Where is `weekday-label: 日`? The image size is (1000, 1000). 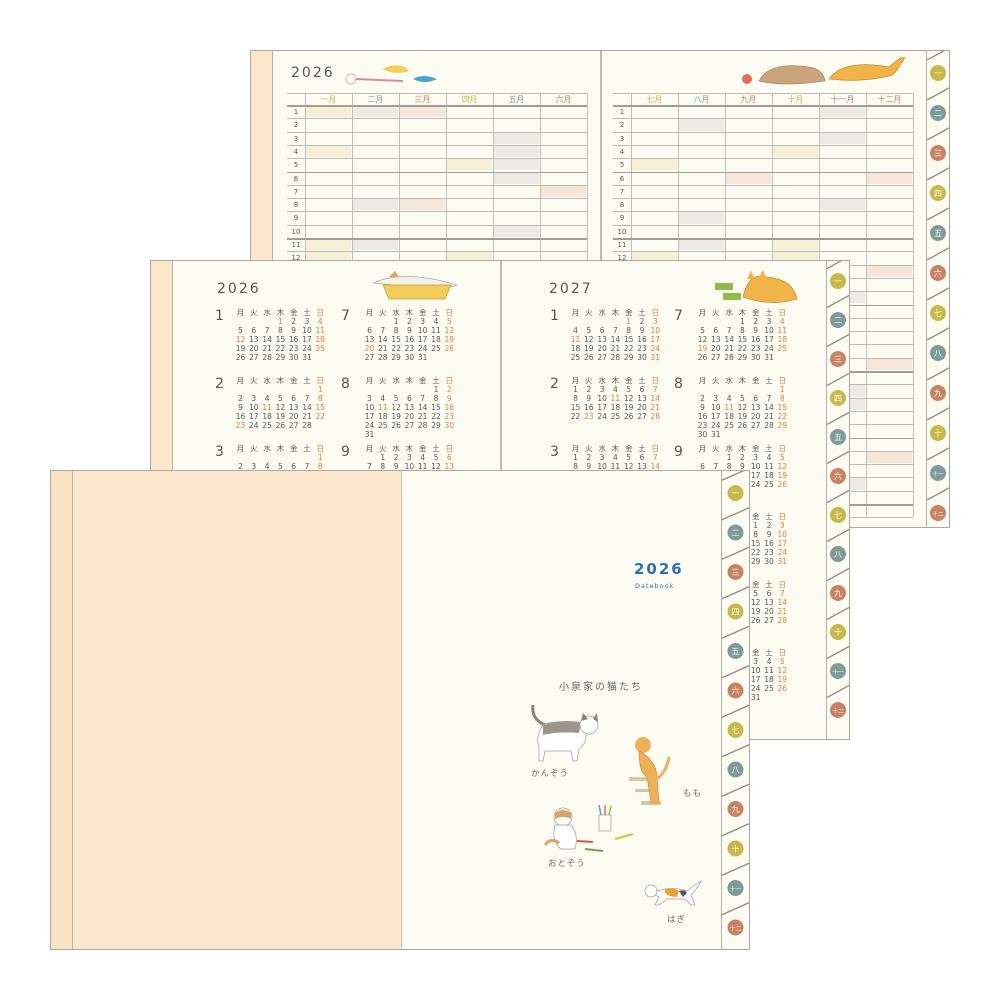 weekday-label: 日 is located at coordinates (782, 516).